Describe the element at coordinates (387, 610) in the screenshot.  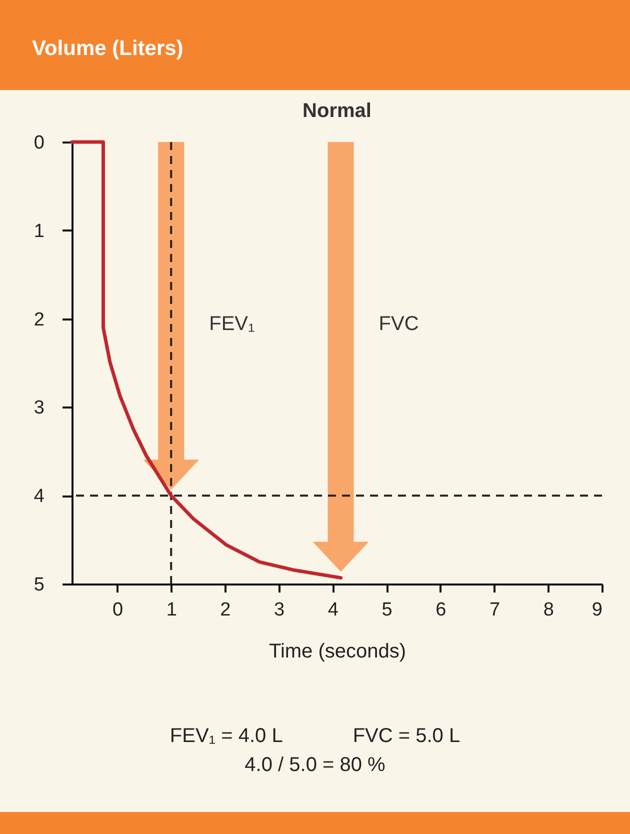
I see `x-tick-label: 5` at that location.